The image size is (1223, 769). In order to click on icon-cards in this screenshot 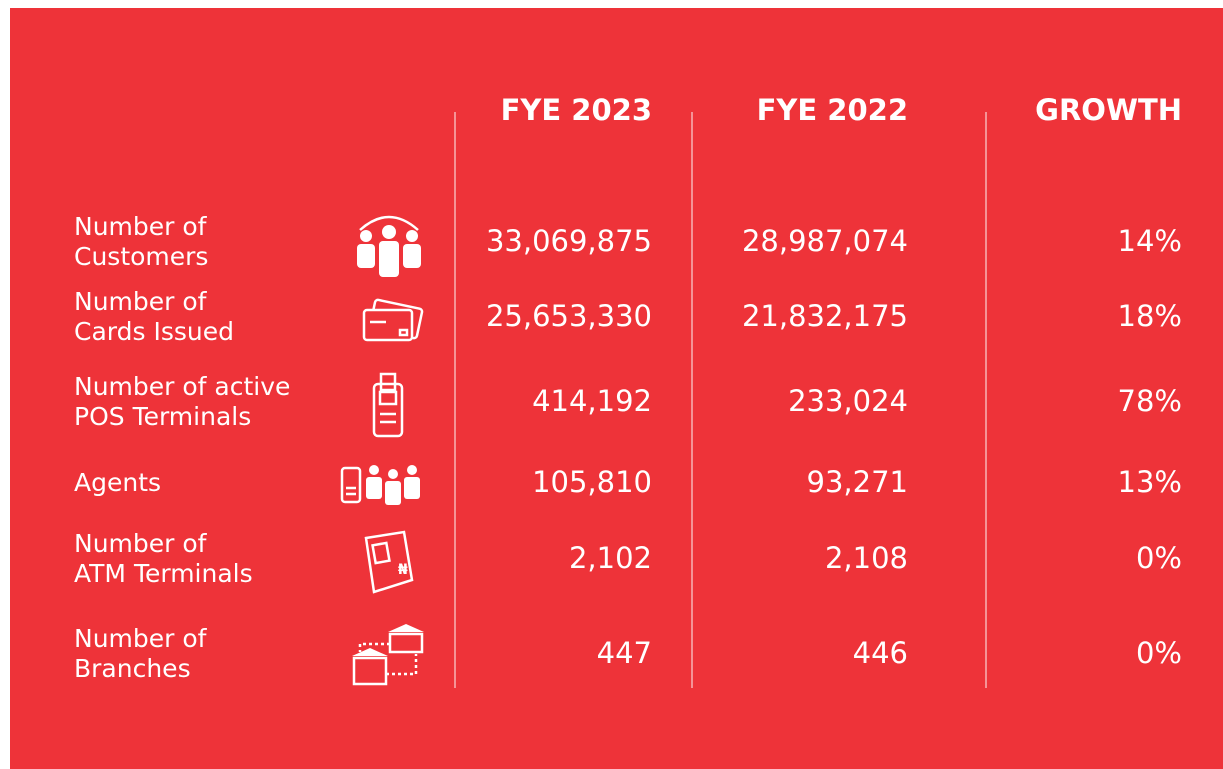, I will do `click(393, 320)`.